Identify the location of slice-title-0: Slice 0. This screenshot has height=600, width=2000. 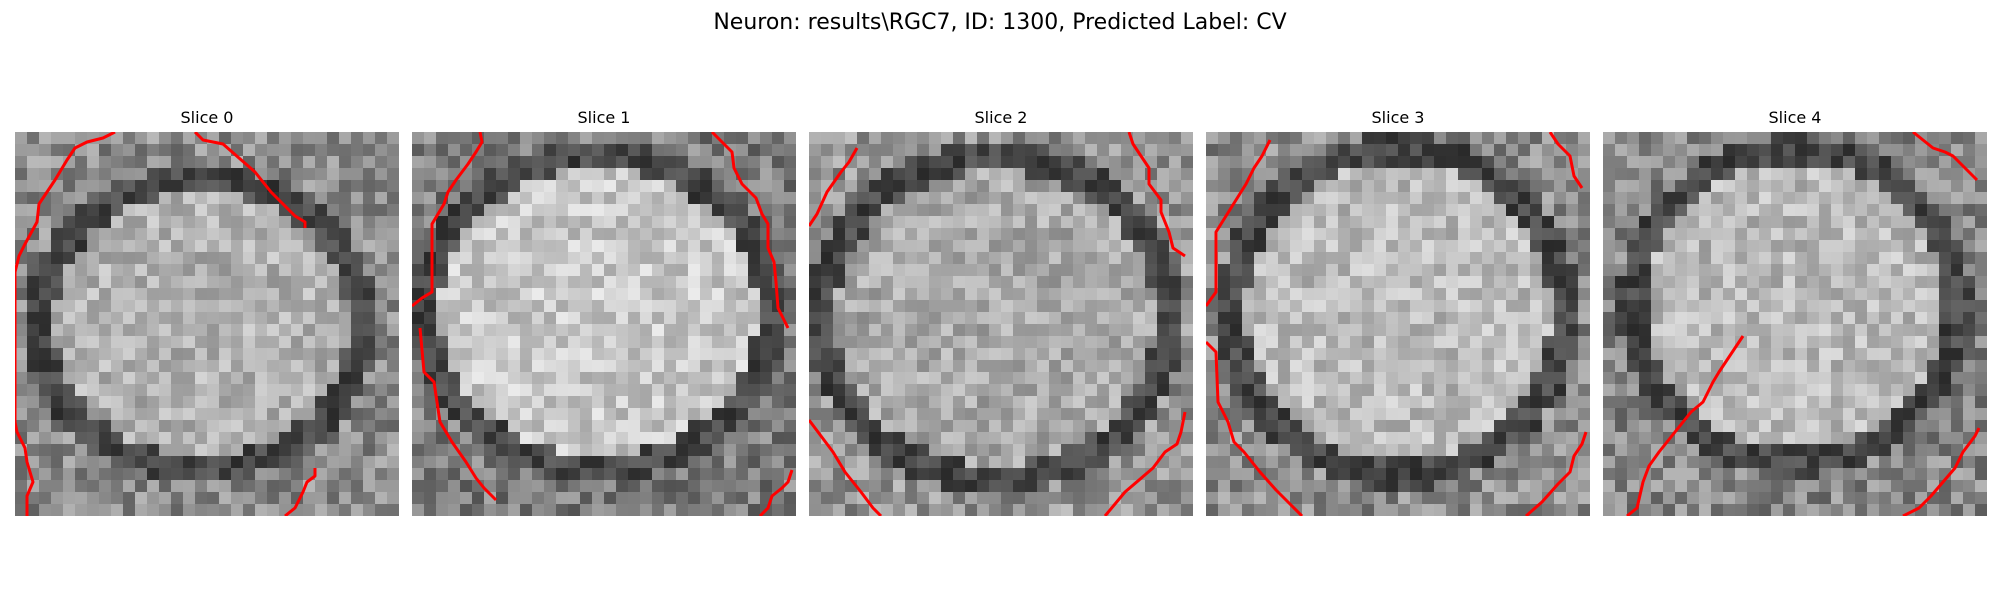
(207, 117).